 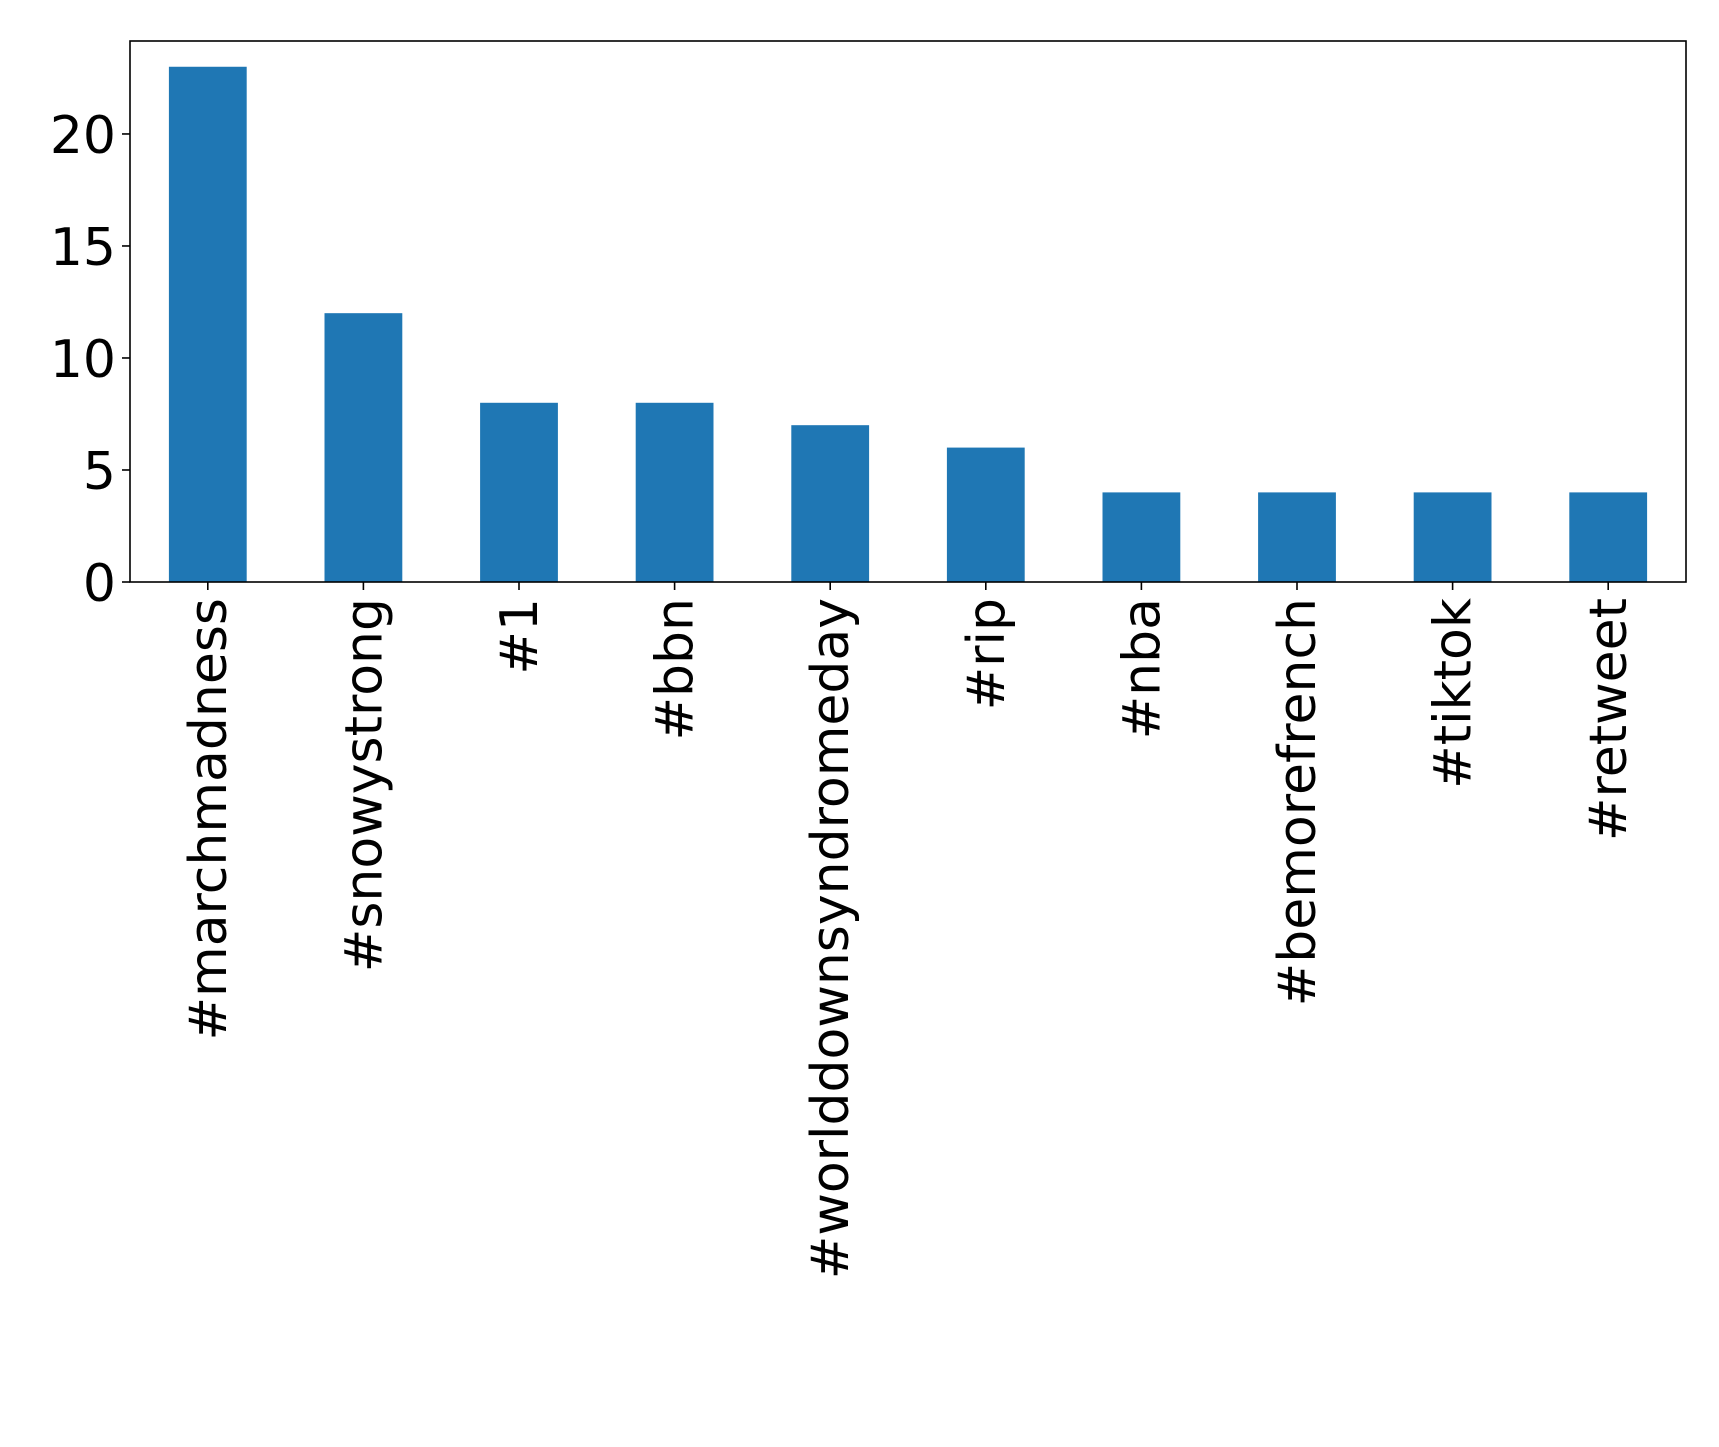 I want to click on y-tick-label: 15, so click(x=83, y=248).